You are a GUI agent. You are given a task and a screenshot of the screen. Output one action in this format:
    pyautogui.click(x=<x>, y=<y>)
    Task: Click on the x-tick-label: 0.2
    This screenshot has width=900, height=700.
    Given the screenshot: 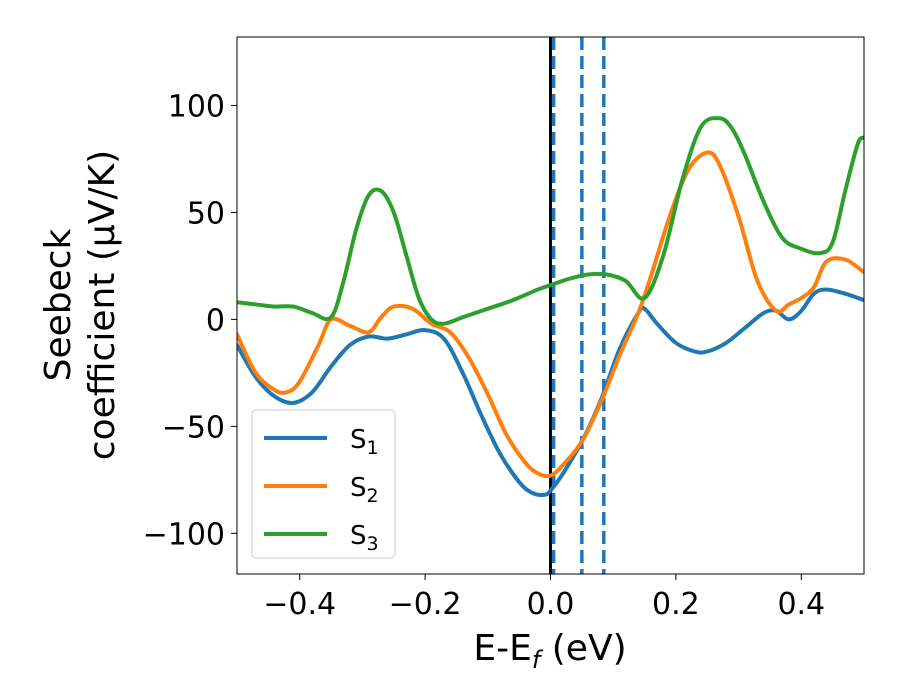 What is the action you would take?
    pyautogui.click(x=676, y=604)
    